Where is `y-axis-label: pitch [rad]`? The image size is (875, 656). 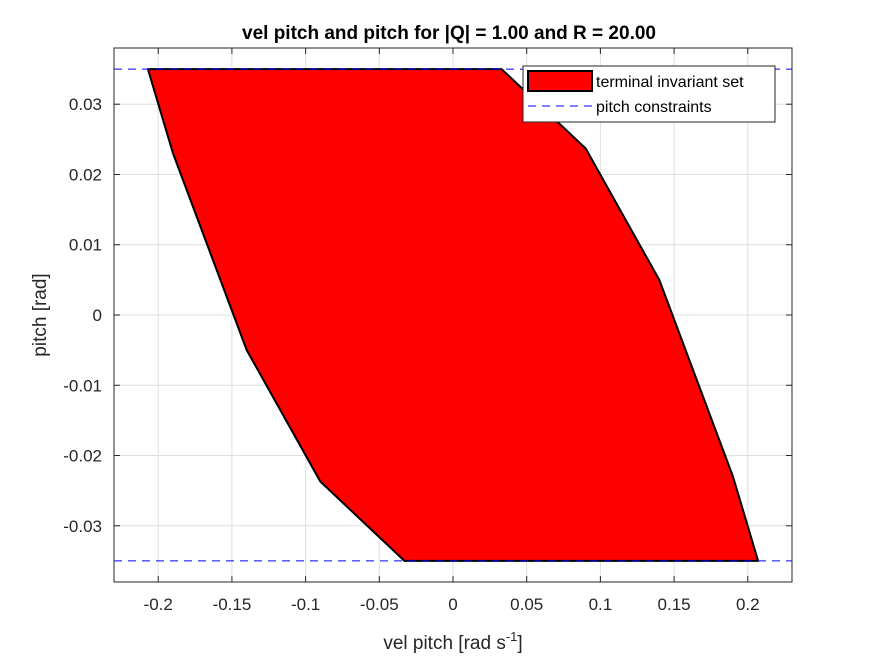
y-axis-label: pitch [rad] is located at coordinates (40, 314).